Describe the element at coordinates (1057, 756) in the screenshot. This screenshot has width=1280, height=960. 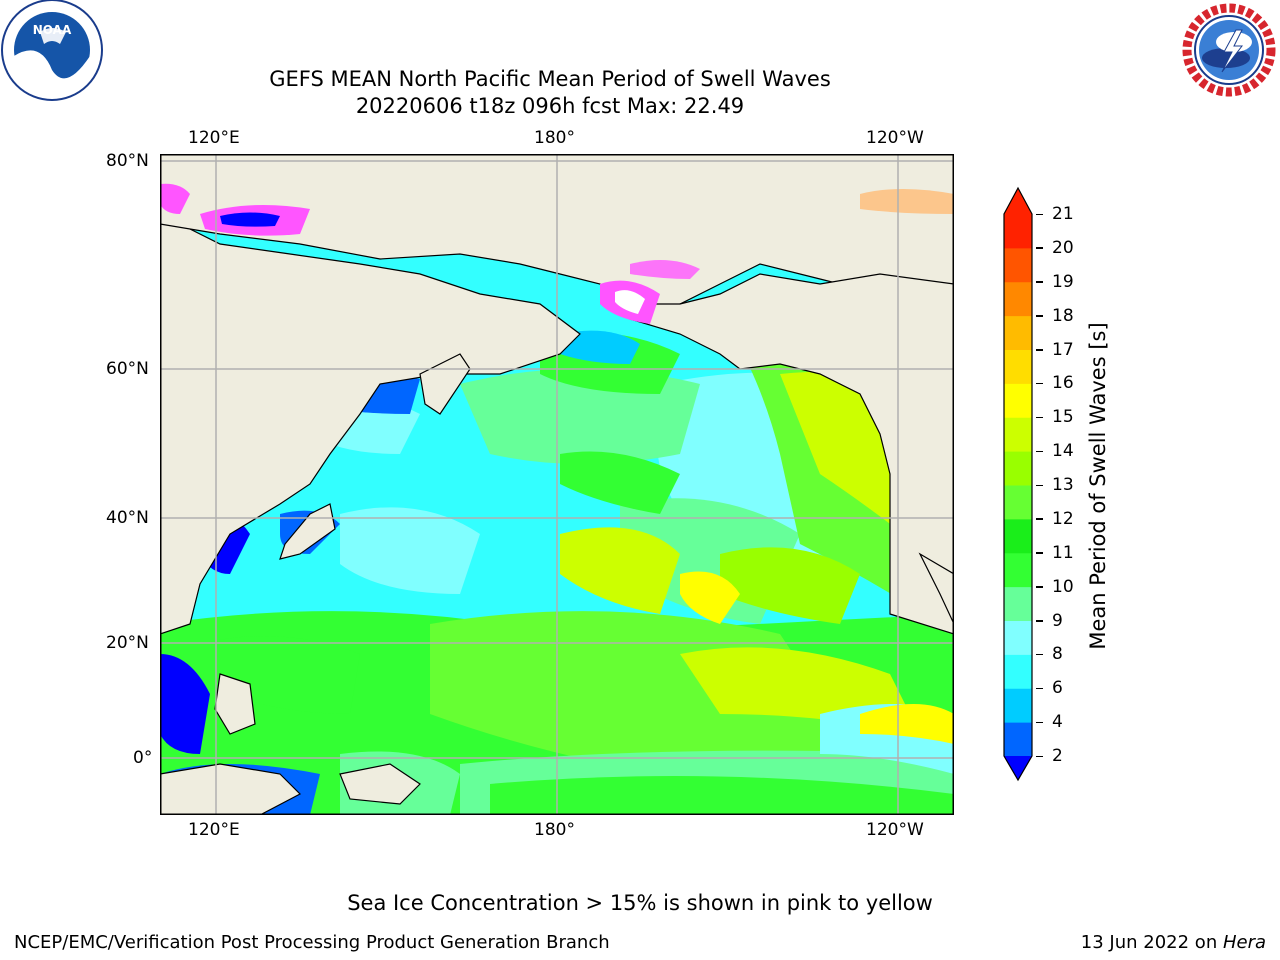
I see `colorbar-tick-label: 2` at that location.